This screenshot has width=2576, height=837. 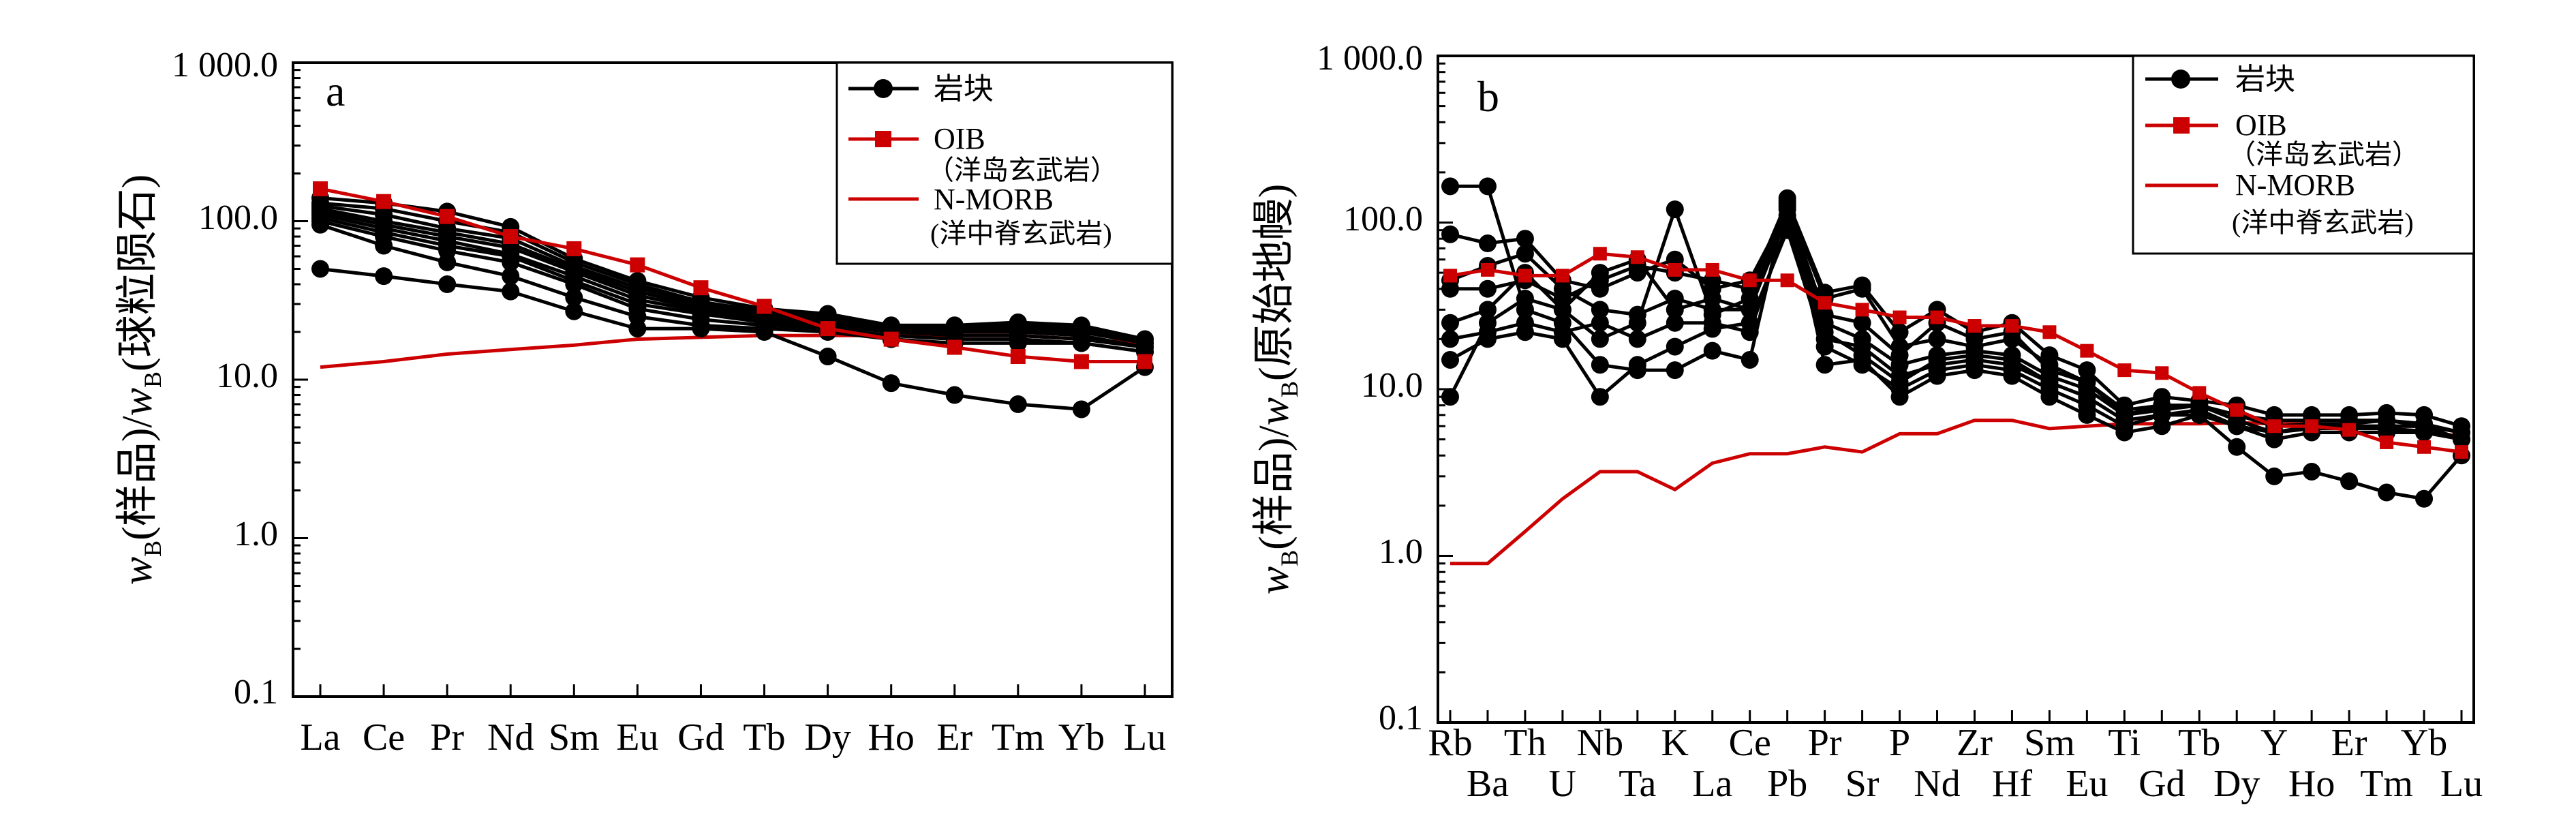 What do you see at coordinates (137, 478) in the screenshot?
I see `panel-a-ylabel-p1: (样品)/` at bounding box center [137, 478].